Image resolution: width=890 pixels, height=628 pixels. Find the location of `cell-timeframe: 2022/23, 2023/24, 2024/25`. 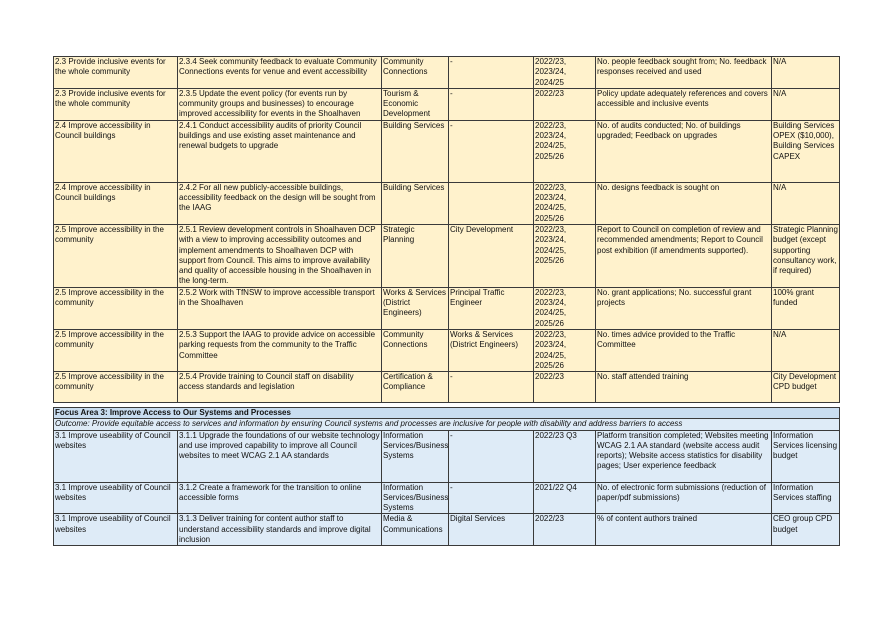

cell-timeframe: 2022/23, 2023/24, 2024/25 is located at coordinates (564, 72).